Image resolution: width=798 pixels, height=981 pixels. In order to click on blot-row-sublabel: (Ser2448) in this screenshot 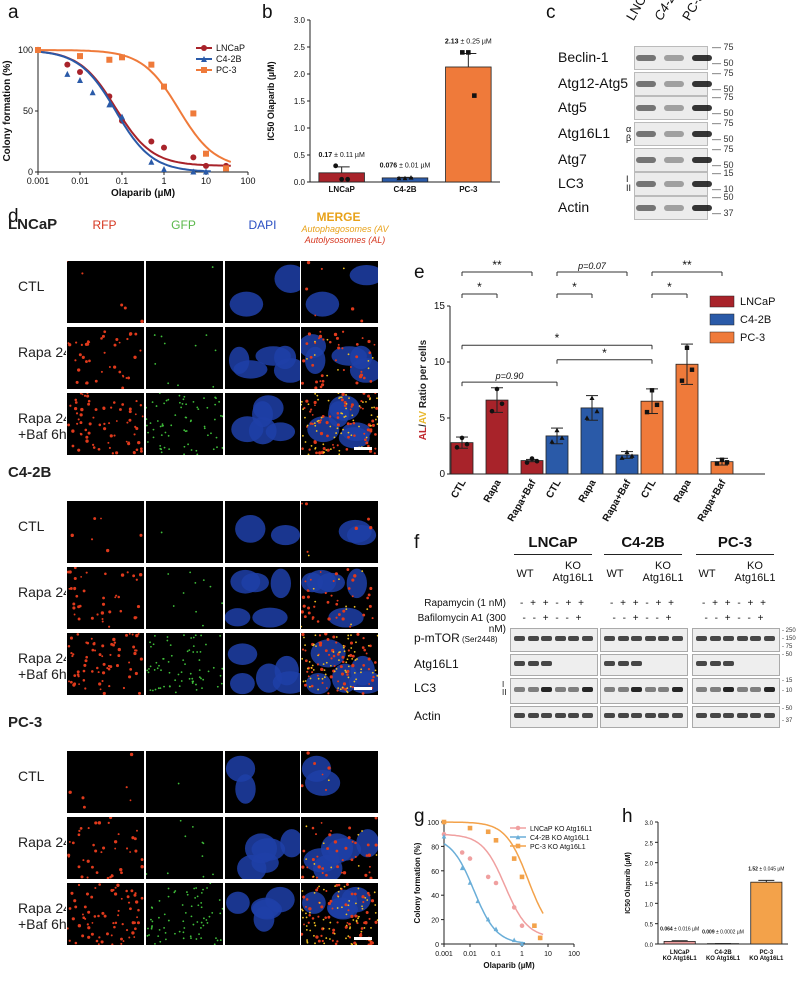, I will do `click(478, 639)`.